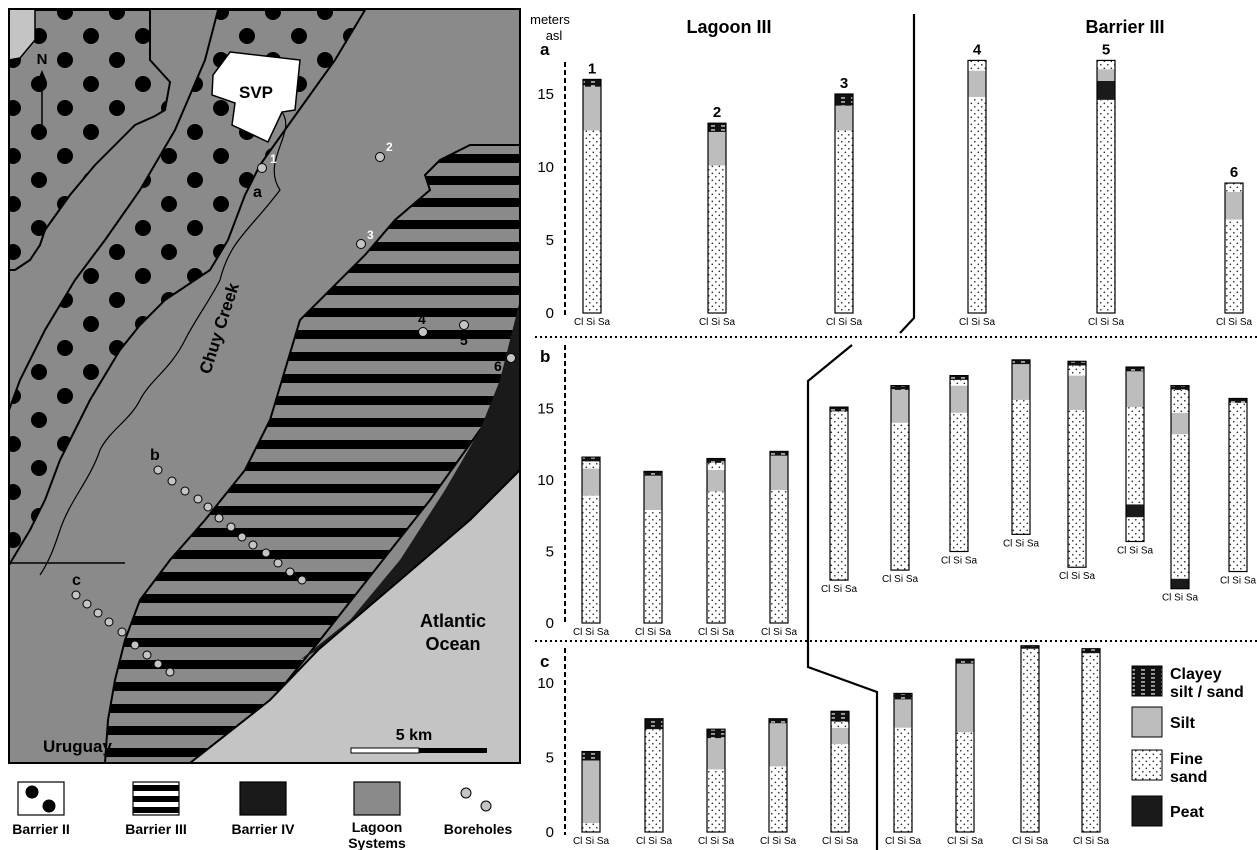 This screenshot has height=850, width=1257. Describe the element at coordinates (1186, 759) in the screenshot. I see `legend-label-sand-1: Fine` at that location.